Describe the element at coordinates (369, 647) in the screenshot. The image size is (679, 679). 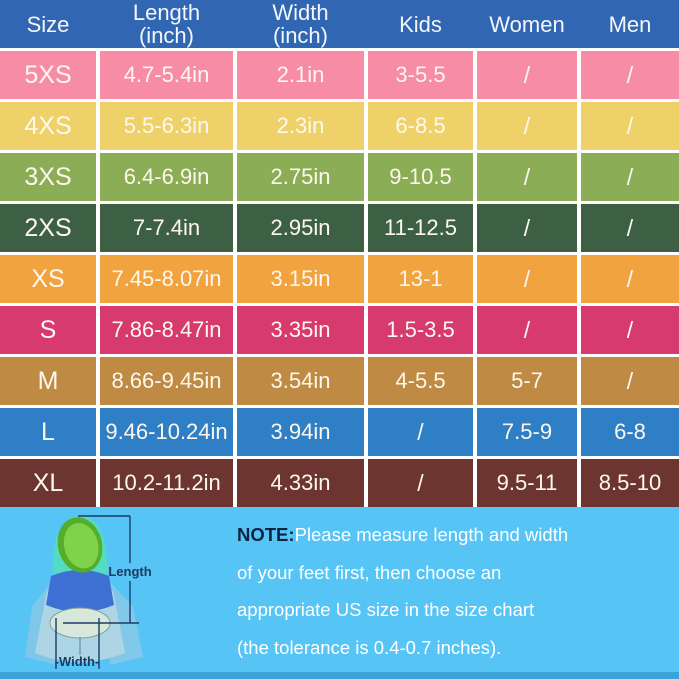
I see `note-line: (the tolerance is 0.4-0.7 inches).` at that location.